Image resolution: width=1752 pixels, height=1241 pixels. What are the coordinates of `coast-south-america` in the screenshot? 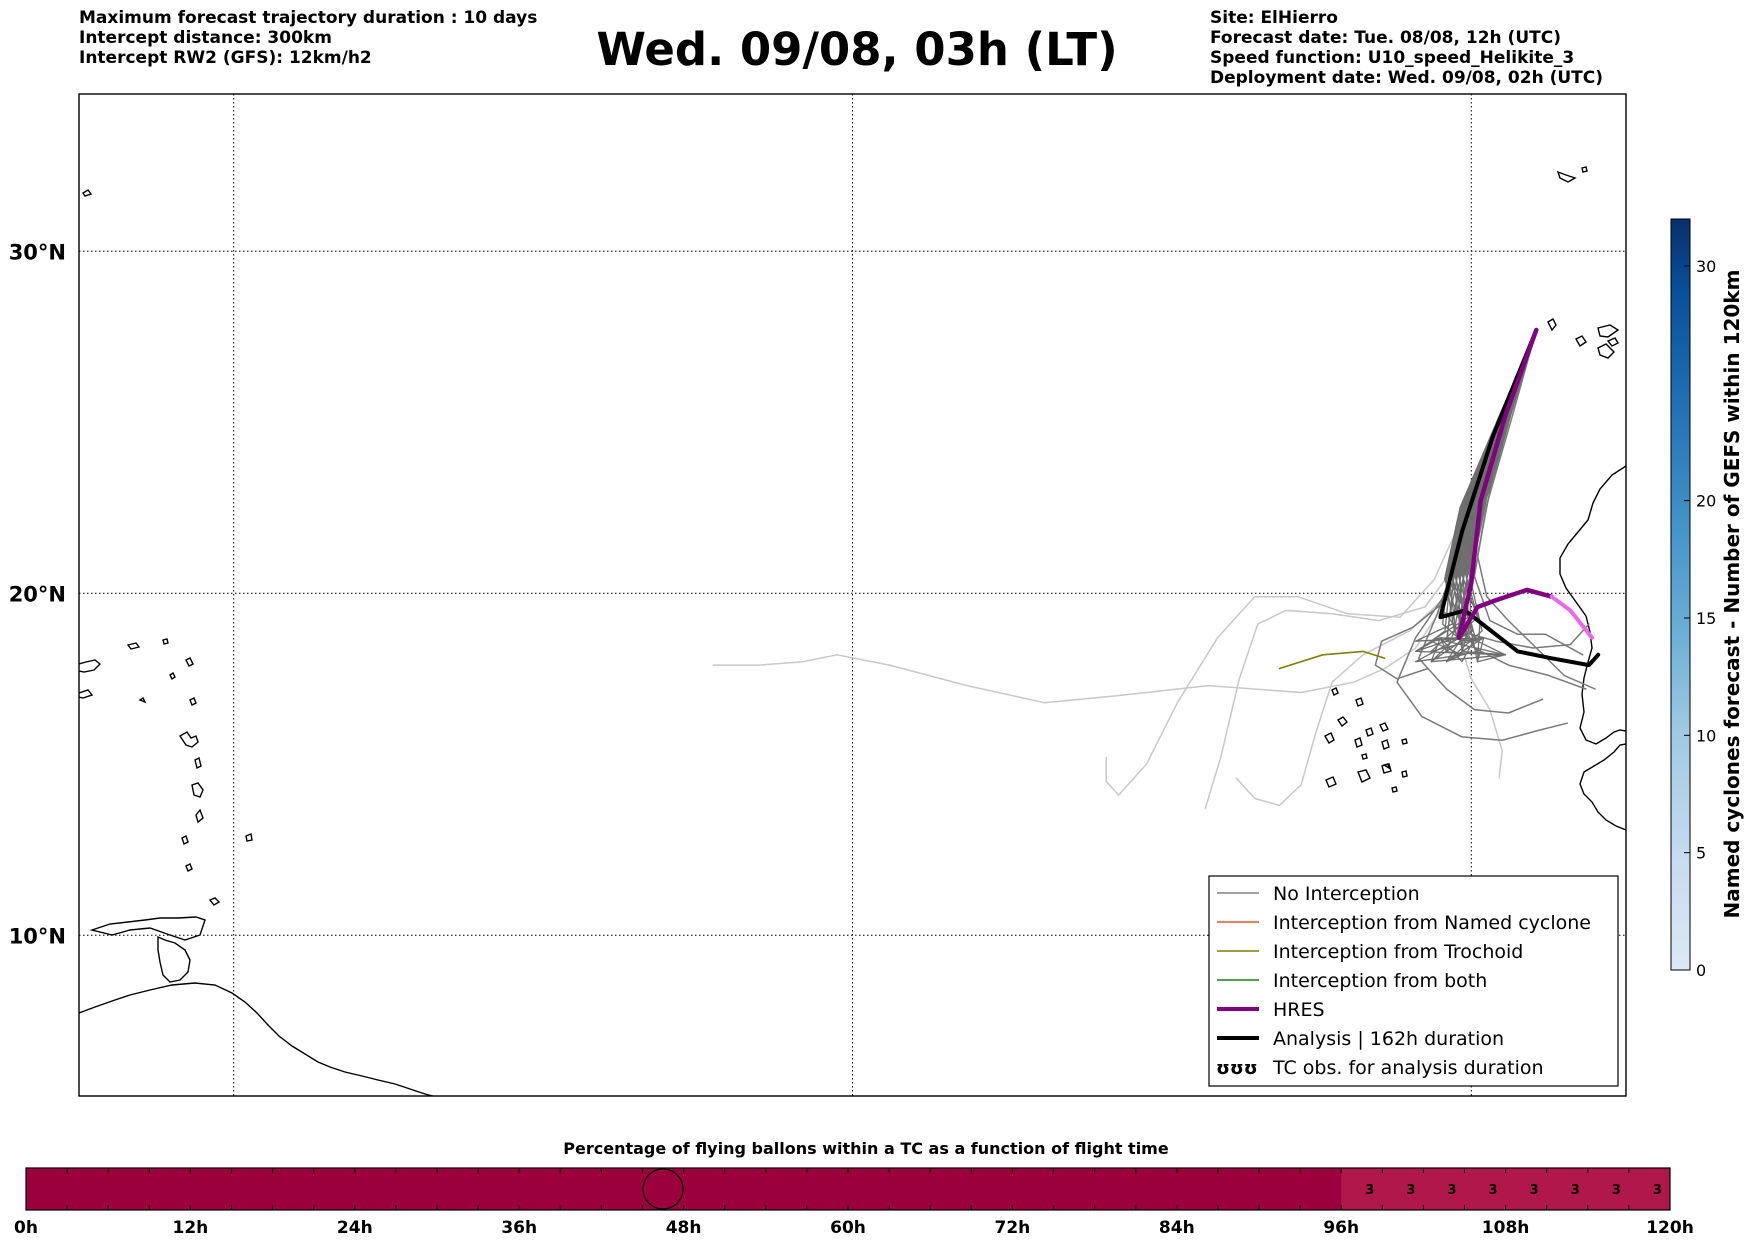 It's located at (257, 1039).